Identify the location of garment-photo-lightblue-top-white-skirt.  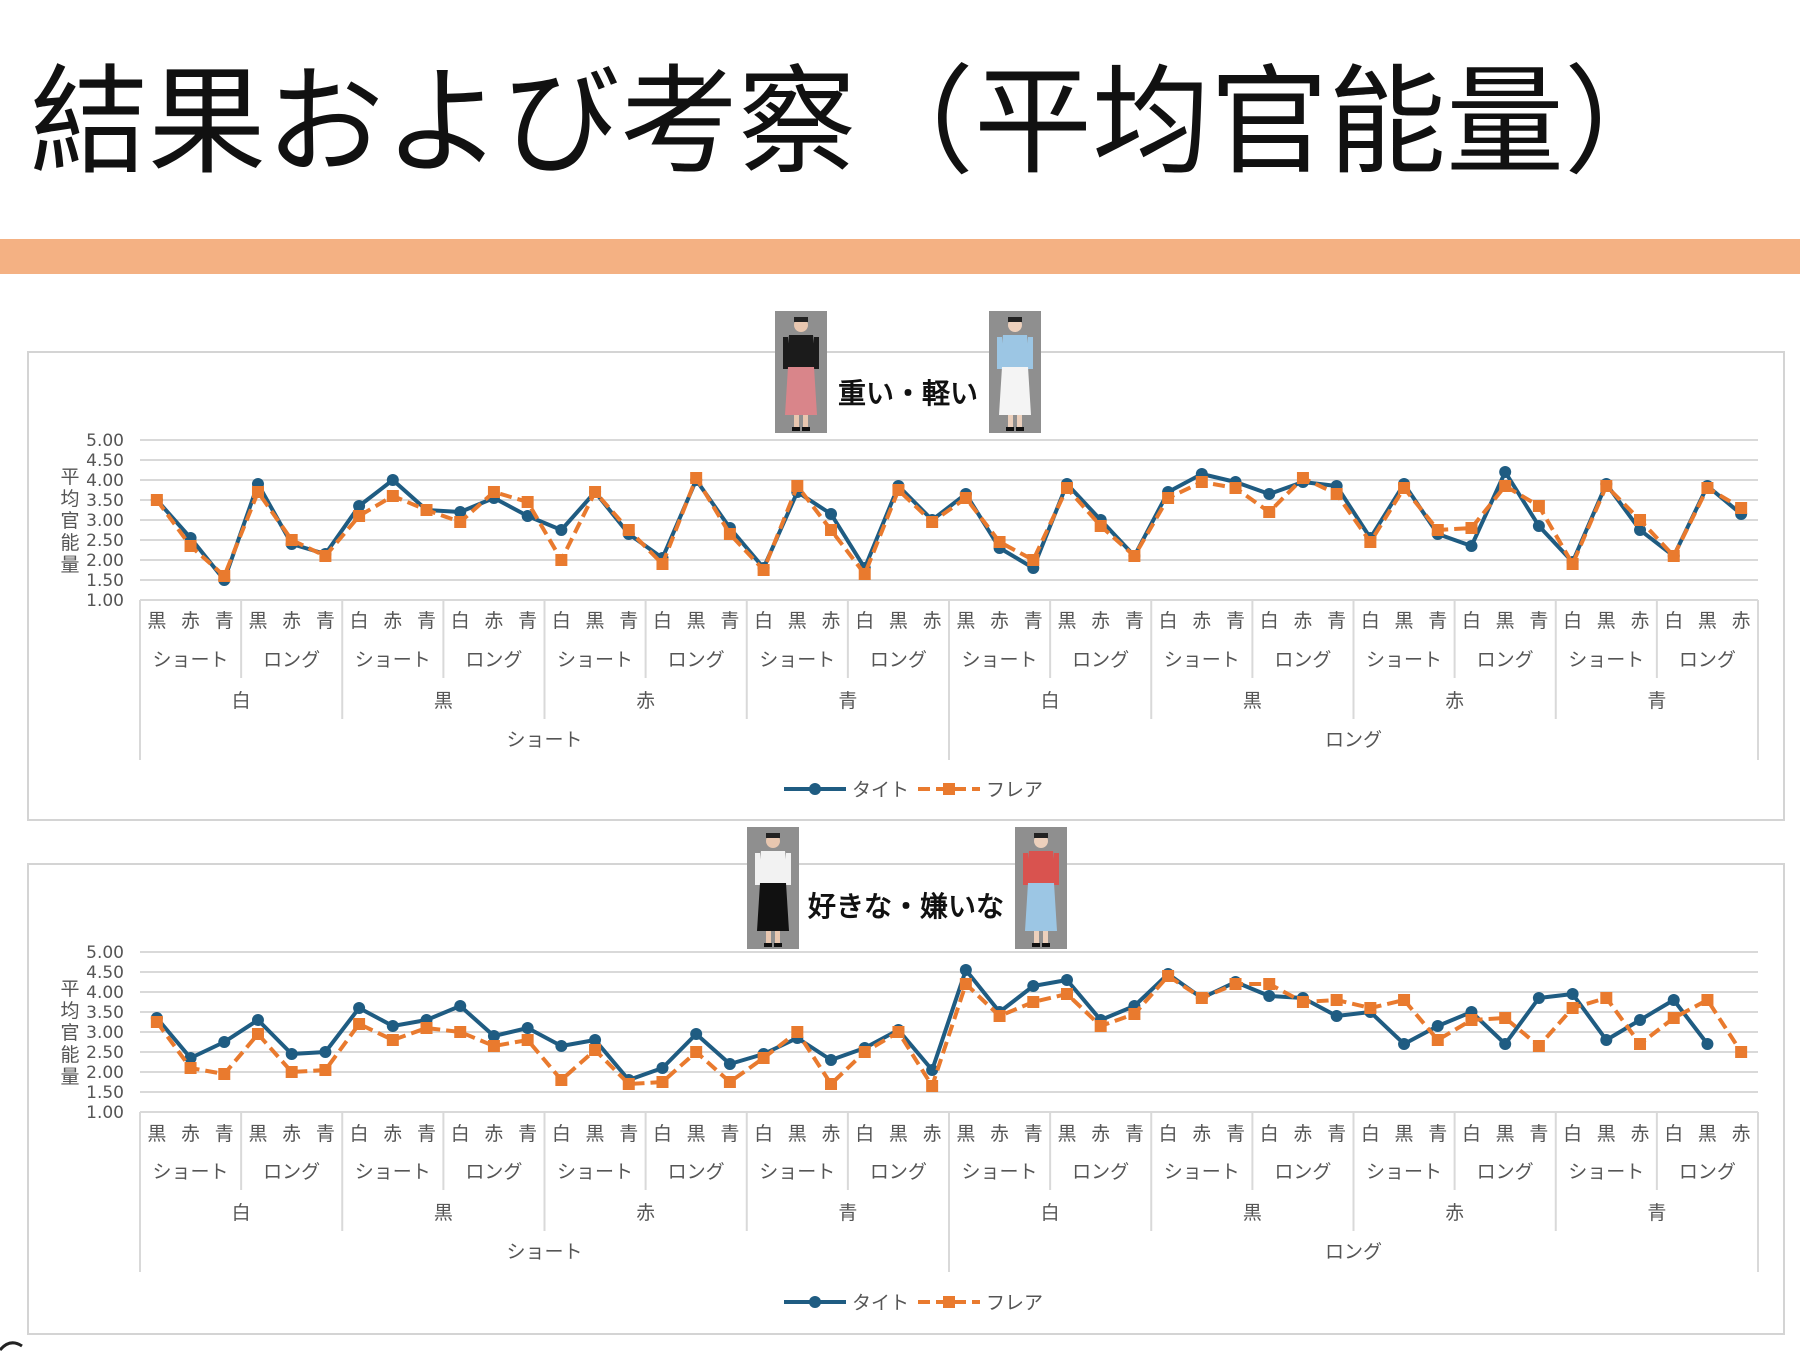
(1015, 372).